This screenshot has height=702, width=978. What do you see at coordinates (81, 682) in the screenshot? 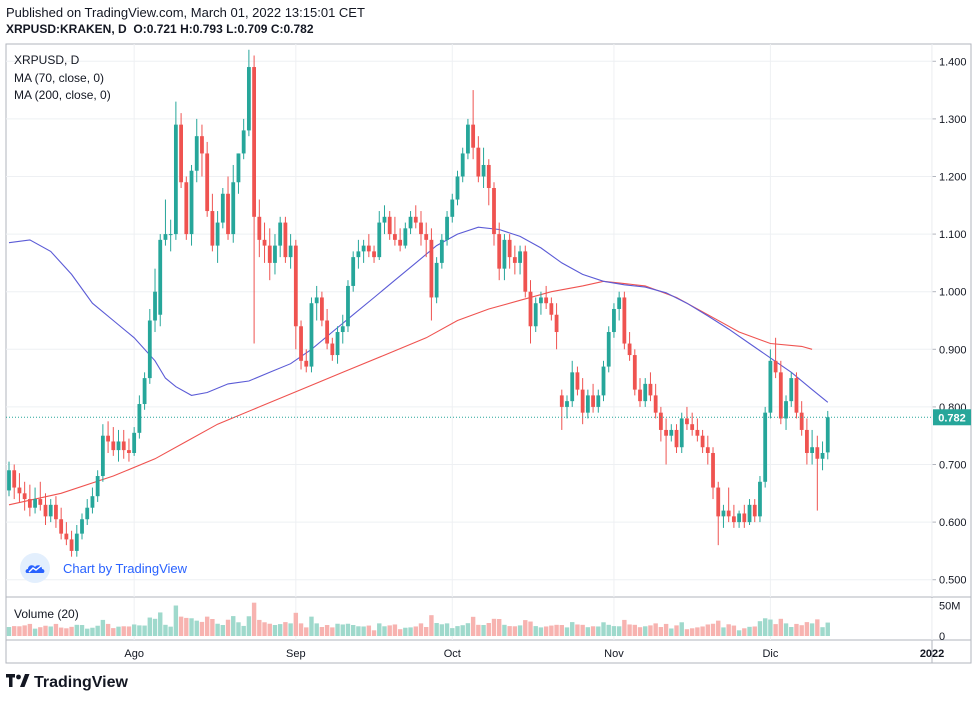
I see `footer-brand: TradingView` at bounding box center [81, 682].